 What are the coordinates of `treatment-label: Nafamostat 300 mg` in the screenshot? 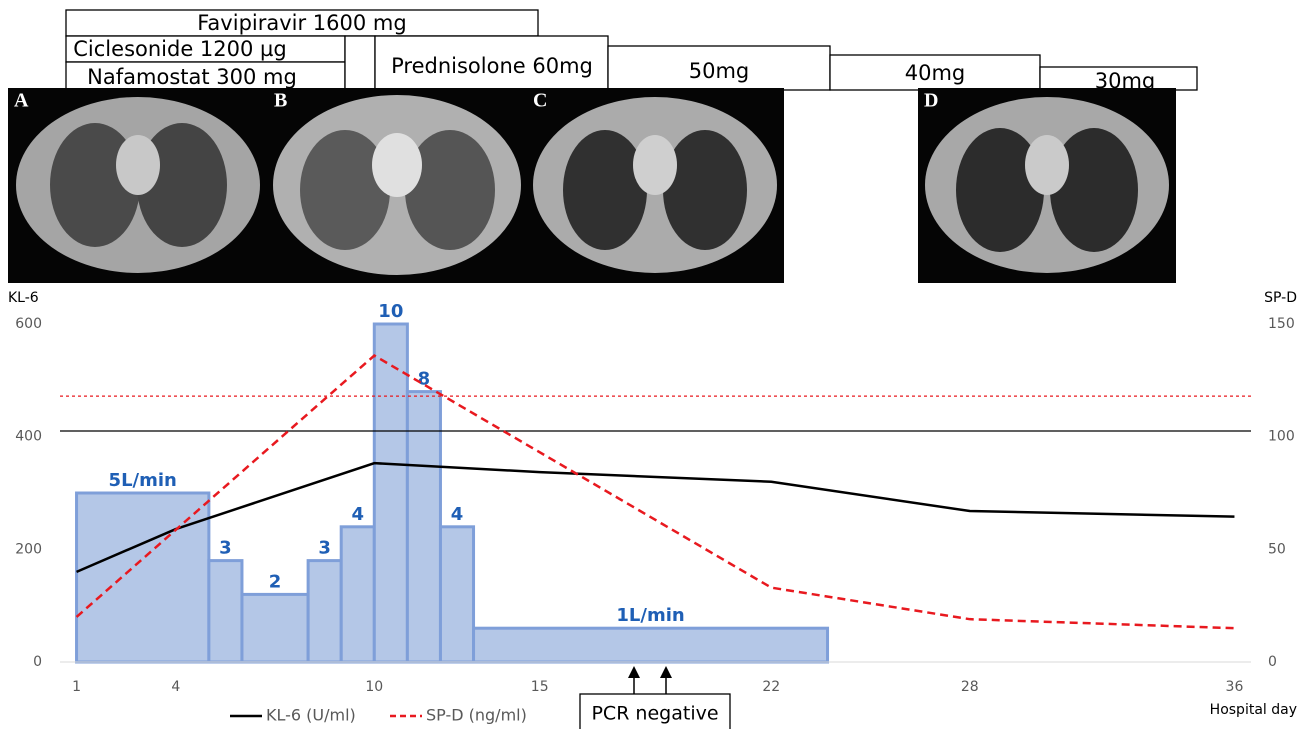 It's located at (192, 77).